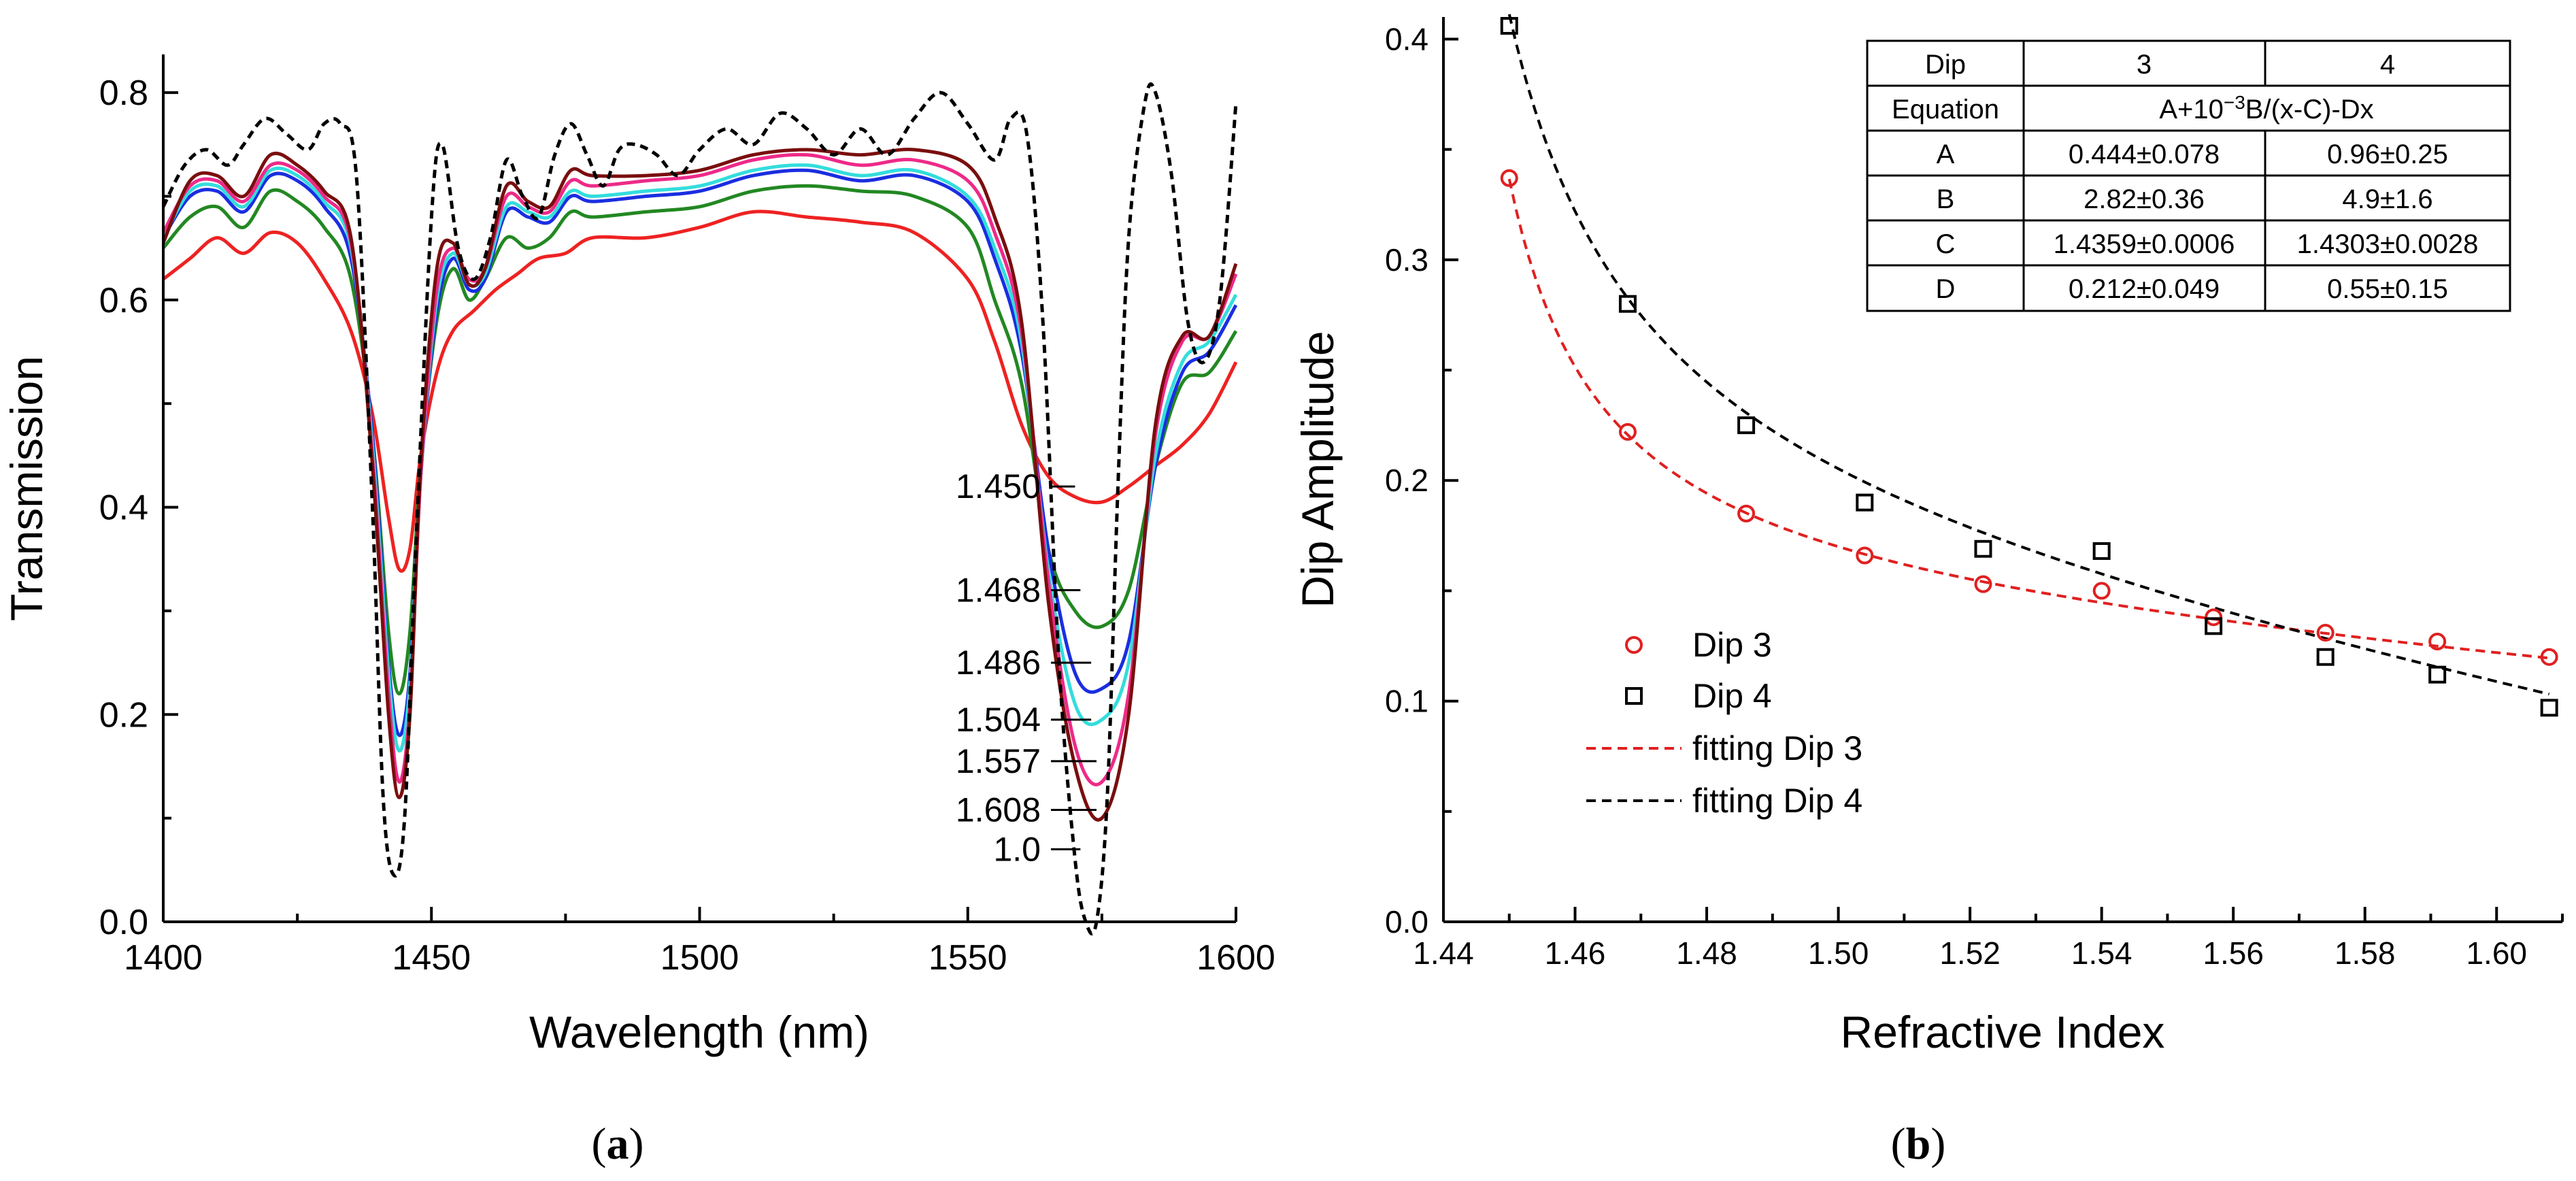 The height and width of the screenshot is (1181, 2576). What do you see at coordinates (2003, 1032) in the screenshot?
I see `x-axis-title: Refractive Index` at bounding box center [2003, 1032].